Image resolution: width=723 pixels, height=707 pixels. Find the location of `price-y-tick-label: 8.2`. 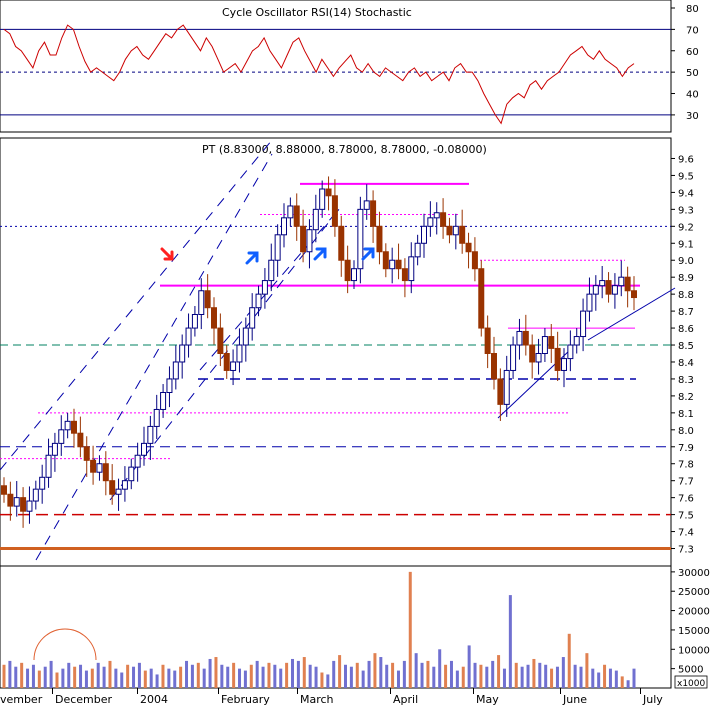

price-y-tick-label: 8.2 is located at coordinates (686, 397).